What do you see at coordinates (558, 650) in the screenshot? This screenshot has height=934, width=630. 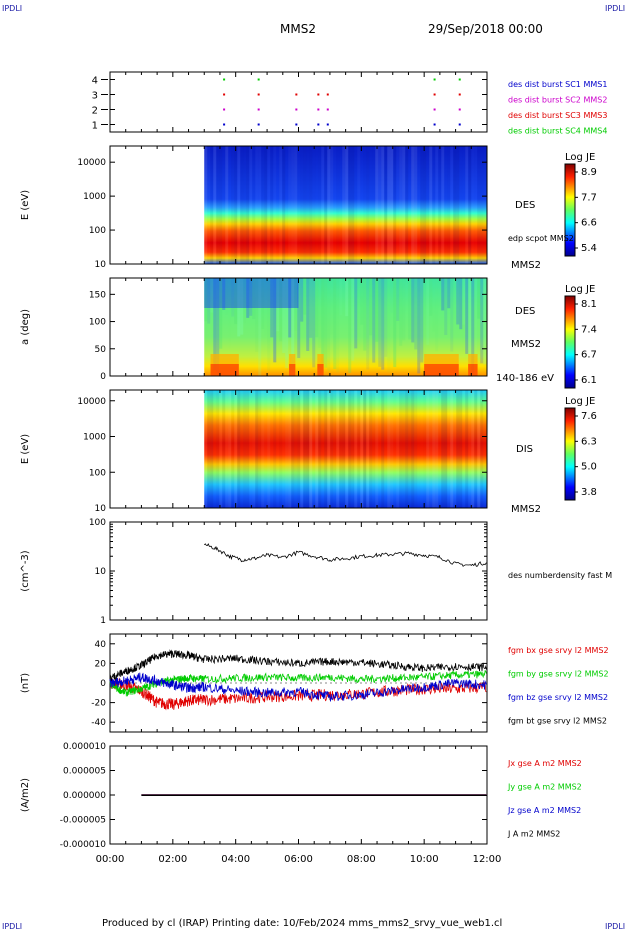 I see `legend-entry: fgm bx gse srvy l2 MMS2` at bounding box center [558, 650].